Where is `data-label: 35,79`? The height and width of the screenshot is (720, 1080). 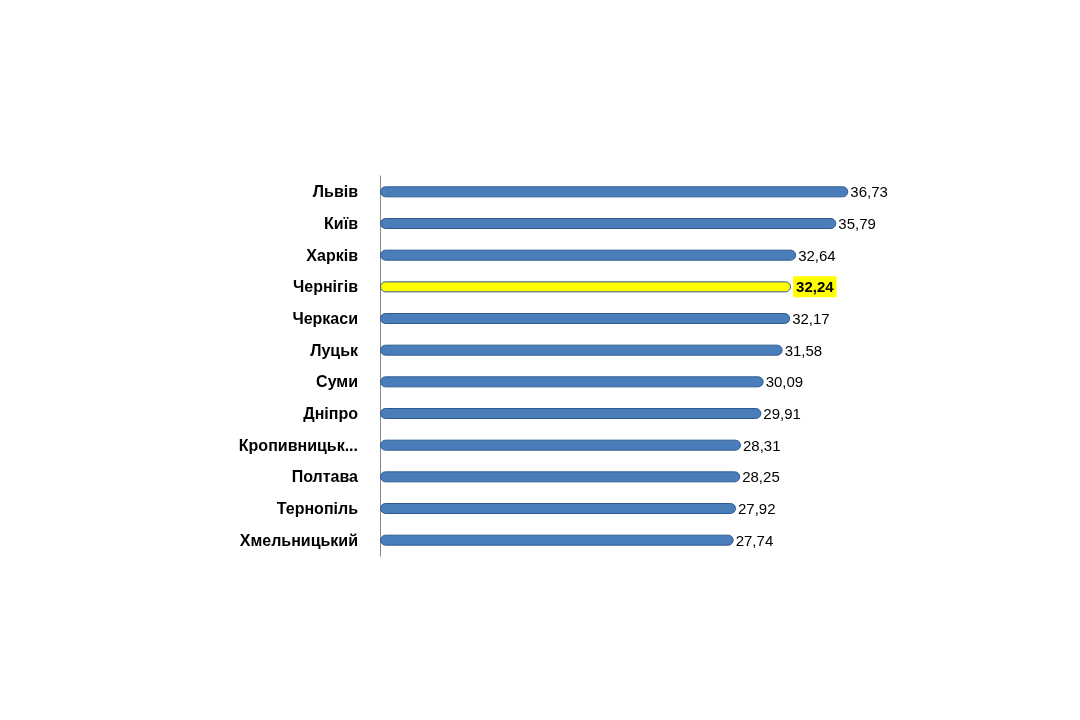
data-label: 35,79 is located at coordinates (857, 223).